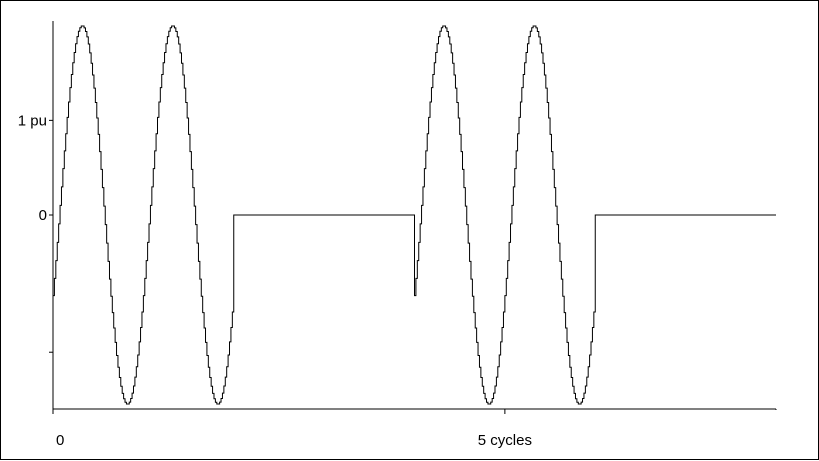 This screenshot has height=461, width=819. I want to click on x-tick-label-1: 5 cycles, so click(505, 440).